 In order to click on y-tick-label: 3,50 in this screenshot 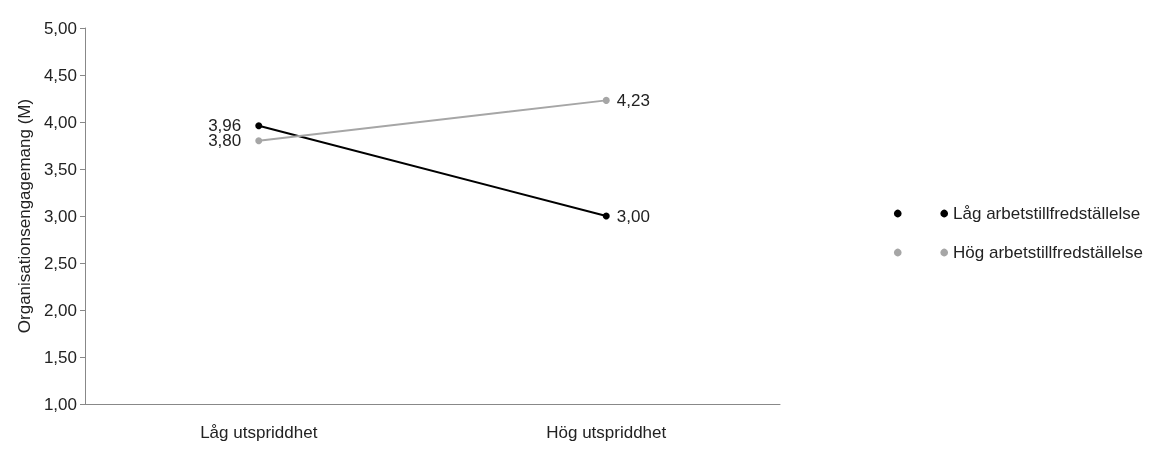, I will do `click(60, 169)`.